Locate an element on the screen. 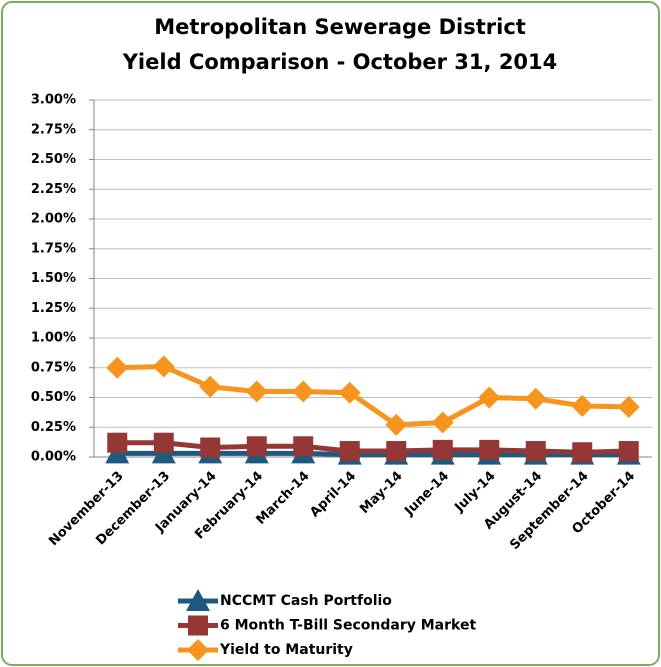  y-tick-label: 2.25% is located at coordinates (53, 189).